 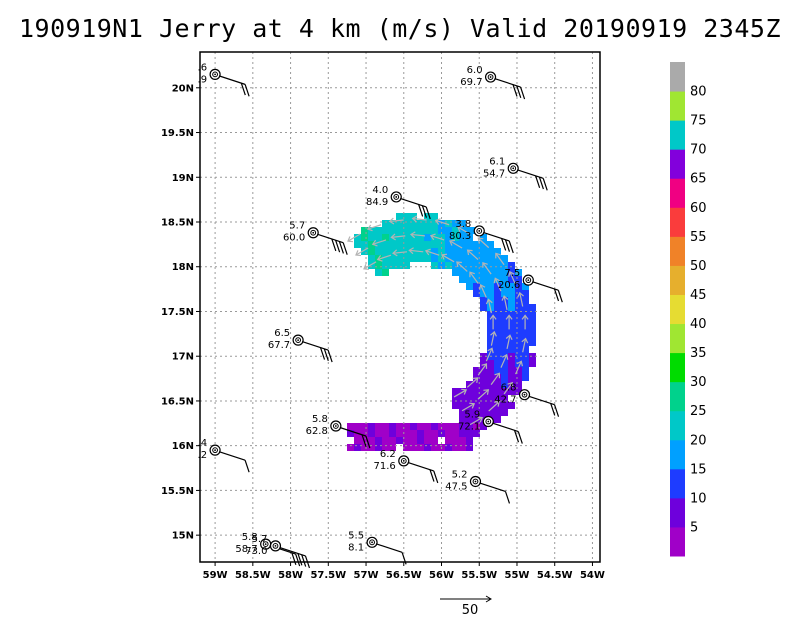 What do you see at coordinates (494, 173) in the screenshot?
I see `station-value-bottom: 54.7` at bounding box center [494, 173].